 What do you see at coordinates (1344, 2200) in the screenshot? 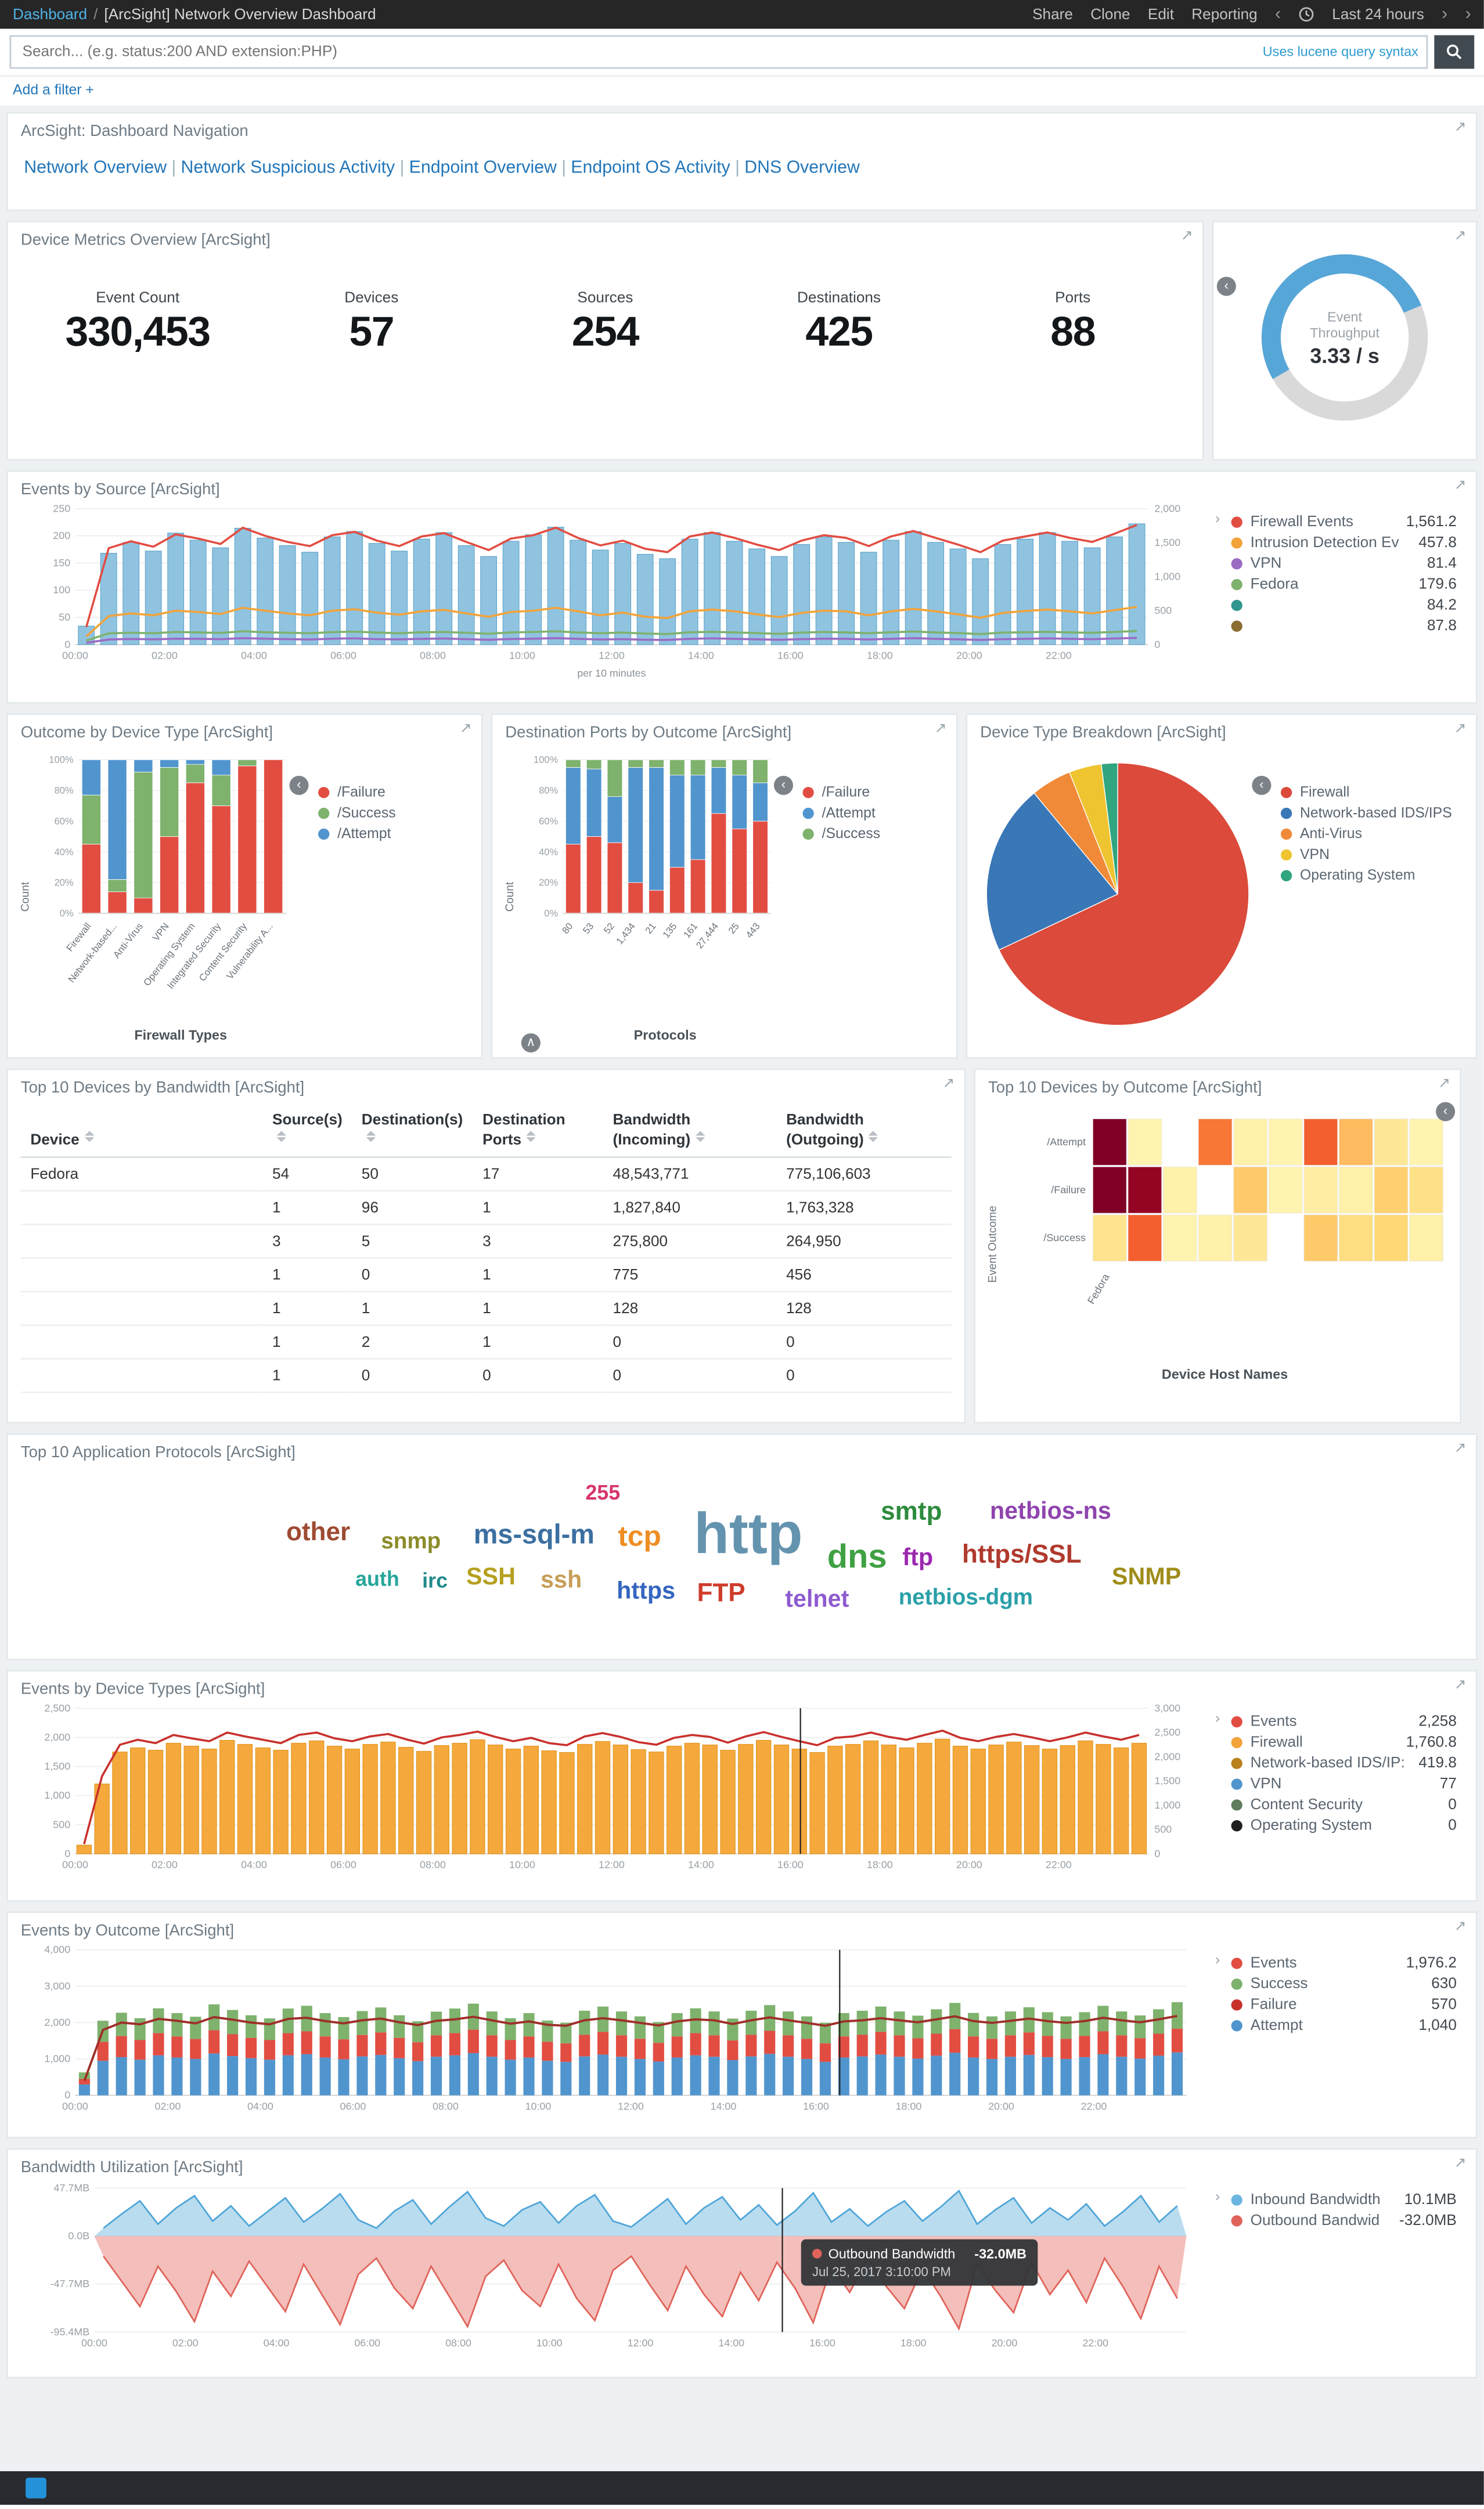
I see `legend-item: Inbound Bandwidth 10.1MB` at bounding box center [1344, 2200].